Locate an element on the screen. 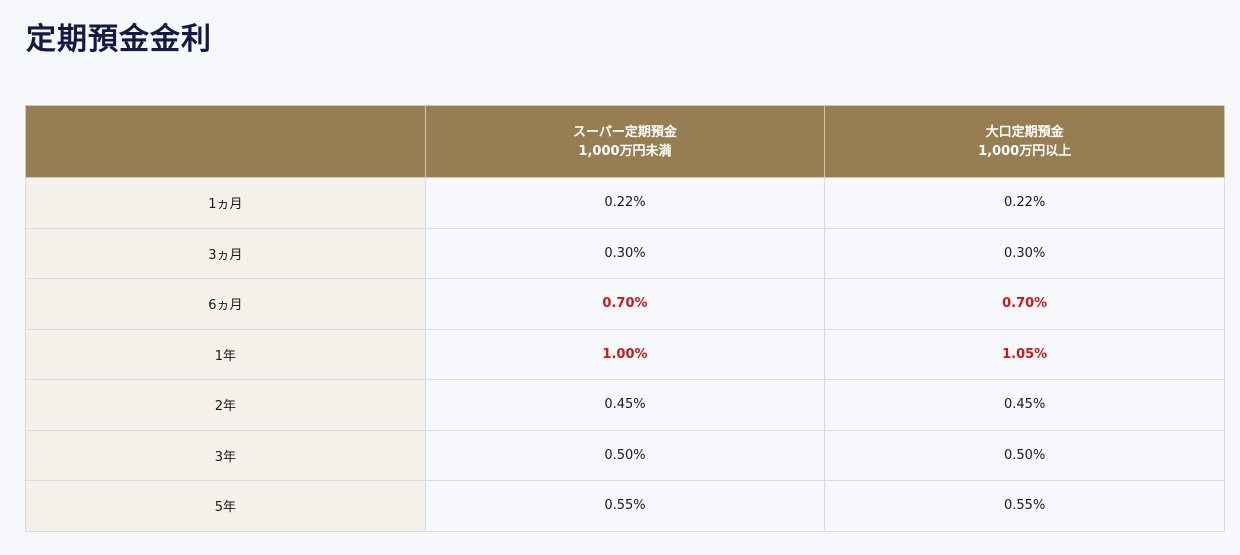 The height and width of the screenshot is (555, 1240). super-rate-cell: 0.30% is located at coordinates (625, 253).